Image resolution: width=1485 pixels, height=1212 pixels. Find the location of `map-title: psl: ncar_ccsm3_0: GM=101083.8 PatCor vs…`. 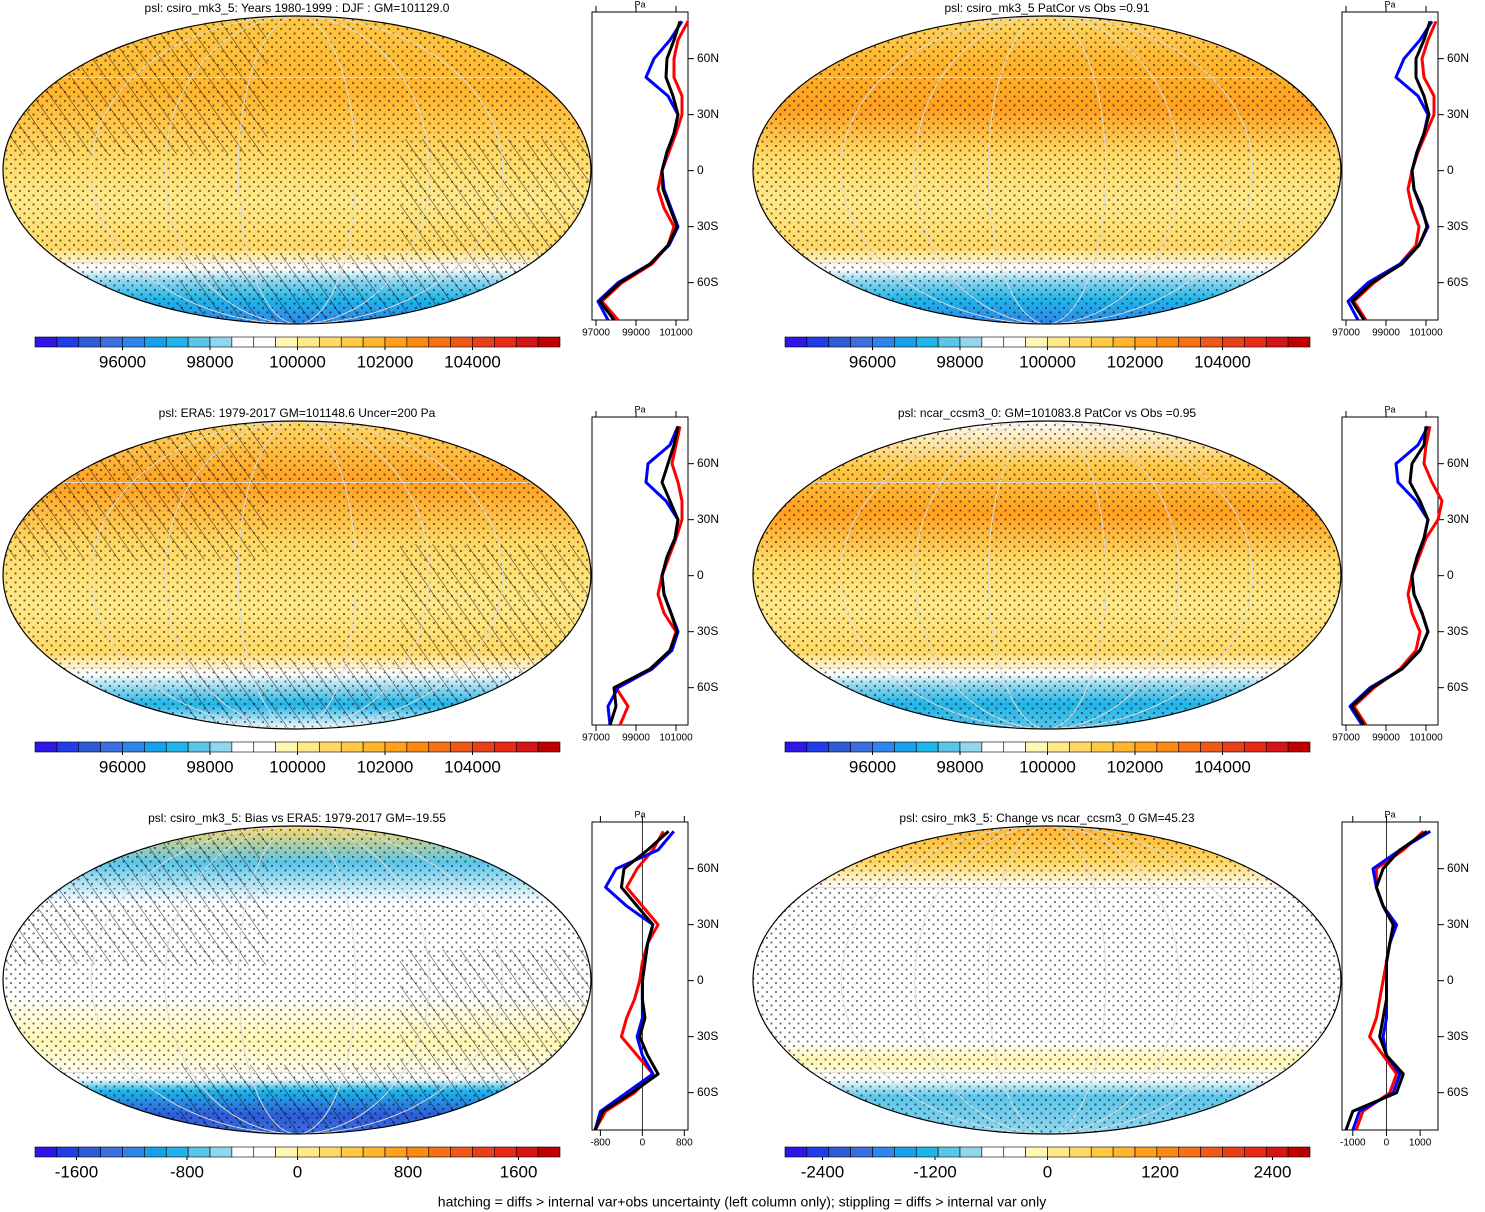

map-title: psl: ncar_ccsm3_0: GM=101083.8 PatCor vs… is located at coordinates (1047, 413).